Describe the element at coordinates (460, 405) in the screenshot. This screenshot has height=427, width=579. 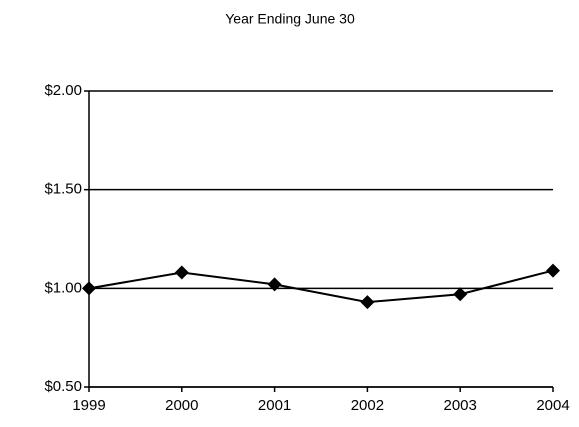
I see `x-tick-label: 2003` at that location.